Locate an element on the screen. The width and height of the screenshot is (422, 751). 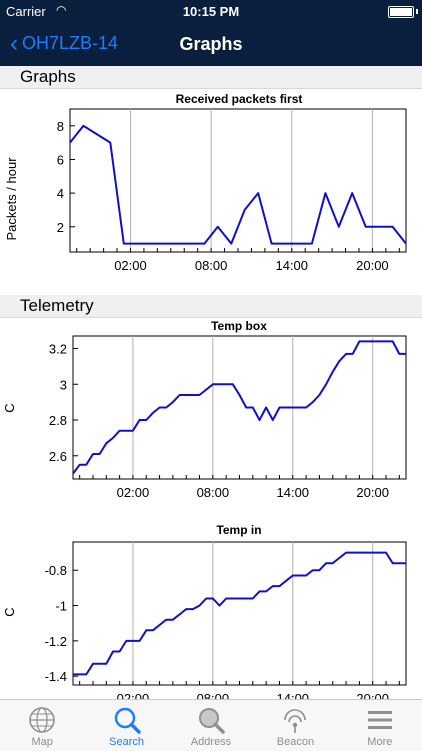
page-title: Graphs is located at coordinates (211, 44).